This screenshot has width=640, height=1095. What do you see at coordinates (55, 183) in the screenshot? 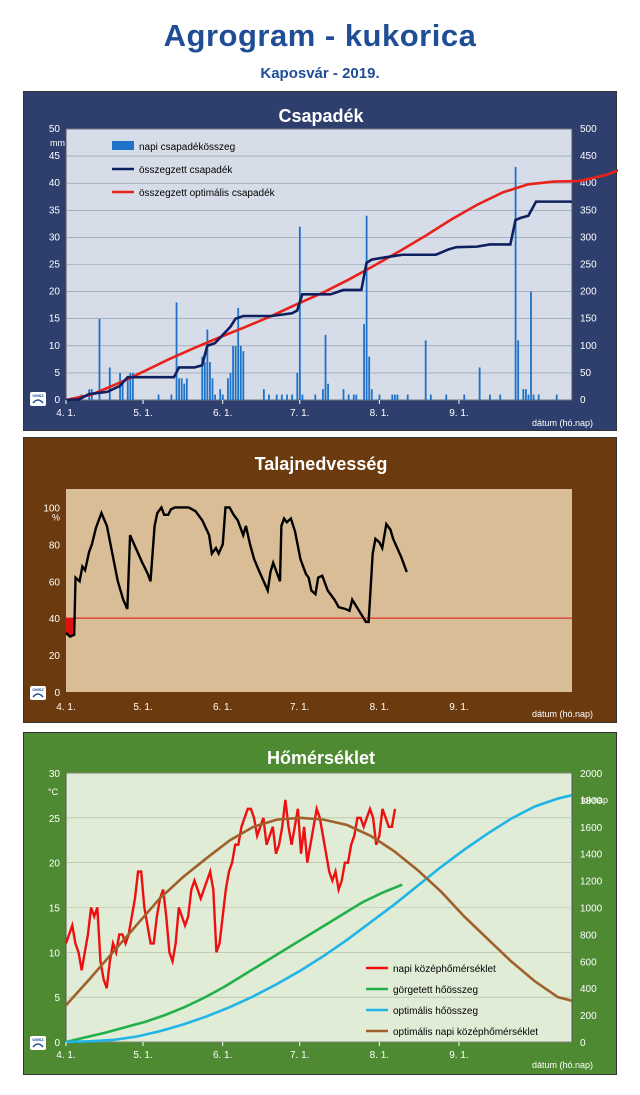
I see `y-tick-label-left: 40` at bounding box center [55, 183].